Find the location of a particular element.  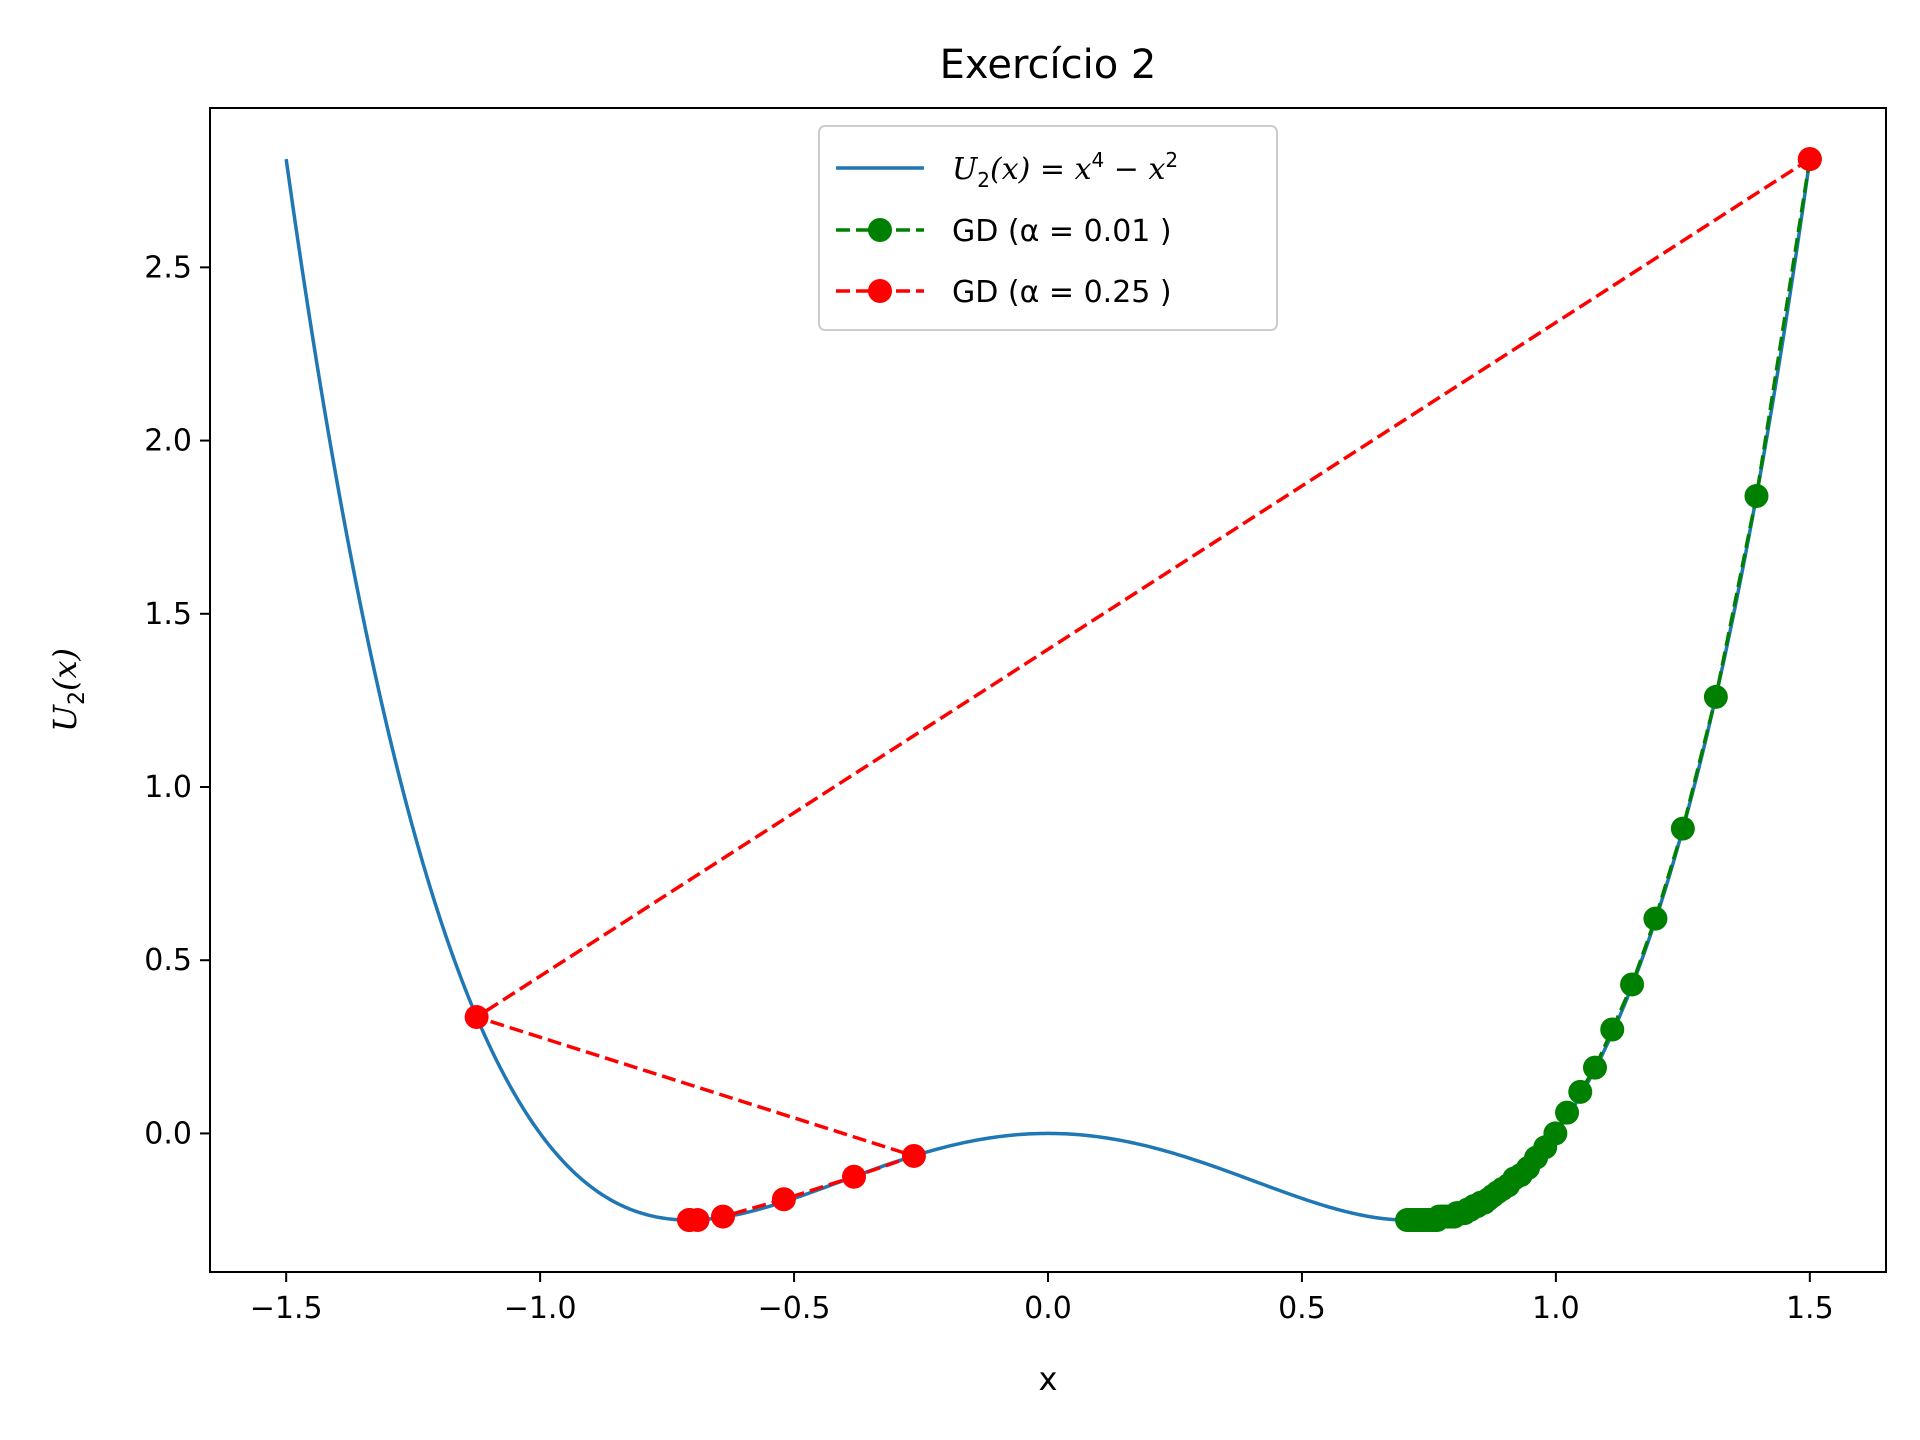

y-axis-label-rest: (x) is located at coordinates (65, 669).